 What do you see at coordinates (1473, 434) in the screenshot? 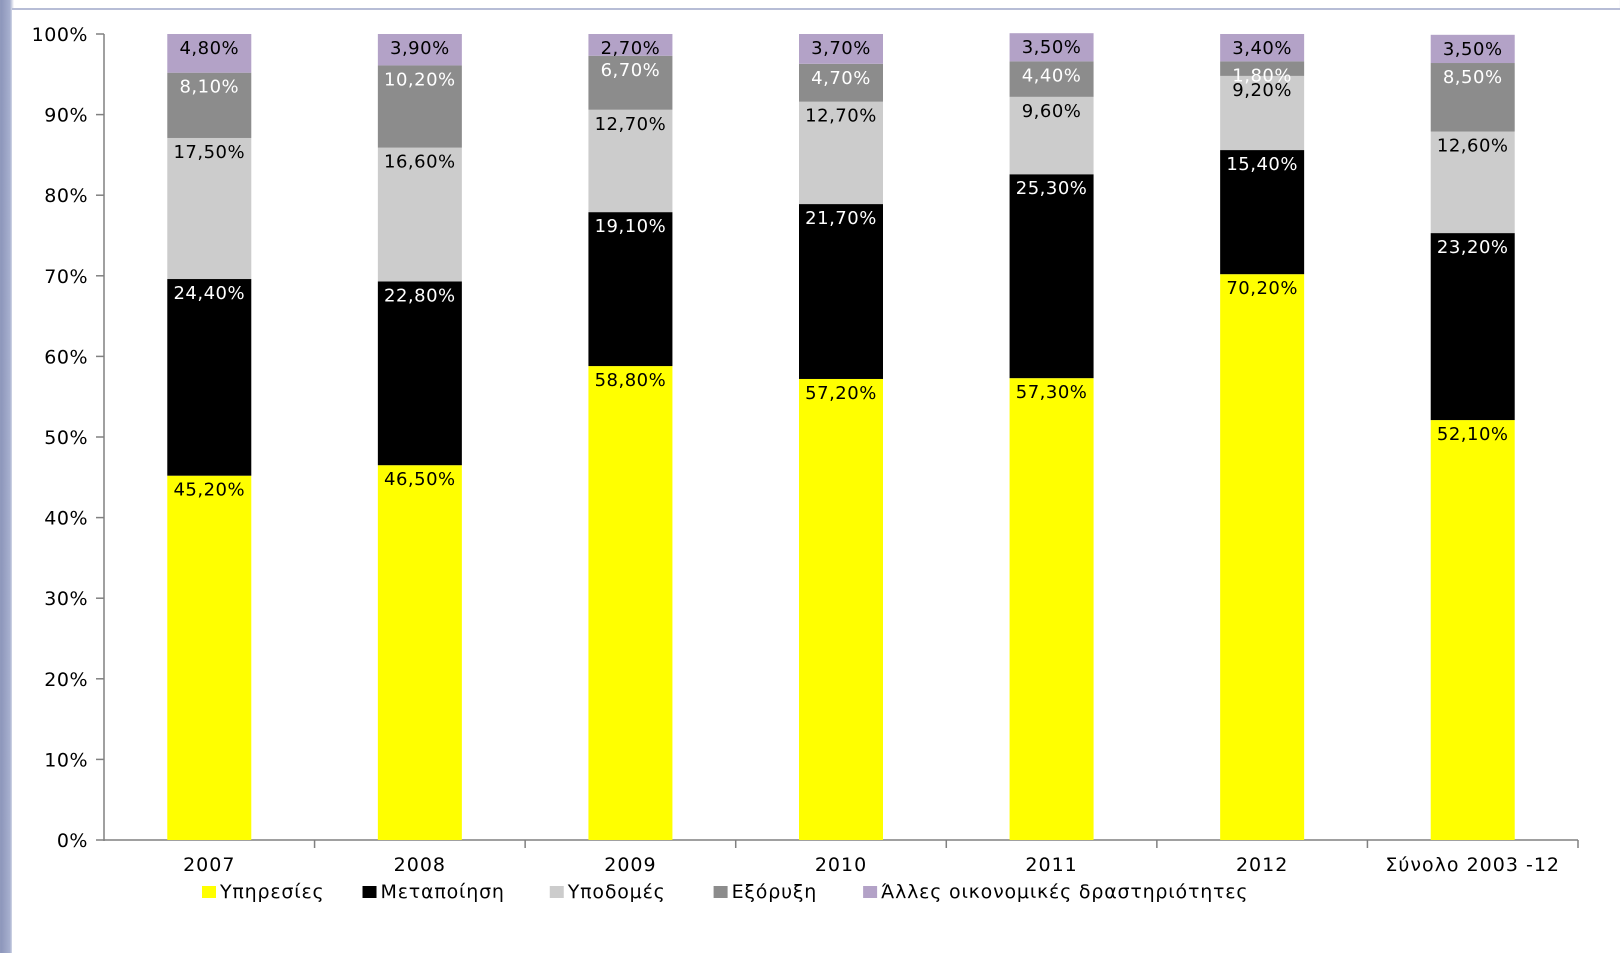
I see `data-label: 52,10%` at bounding box center [1473, 434].